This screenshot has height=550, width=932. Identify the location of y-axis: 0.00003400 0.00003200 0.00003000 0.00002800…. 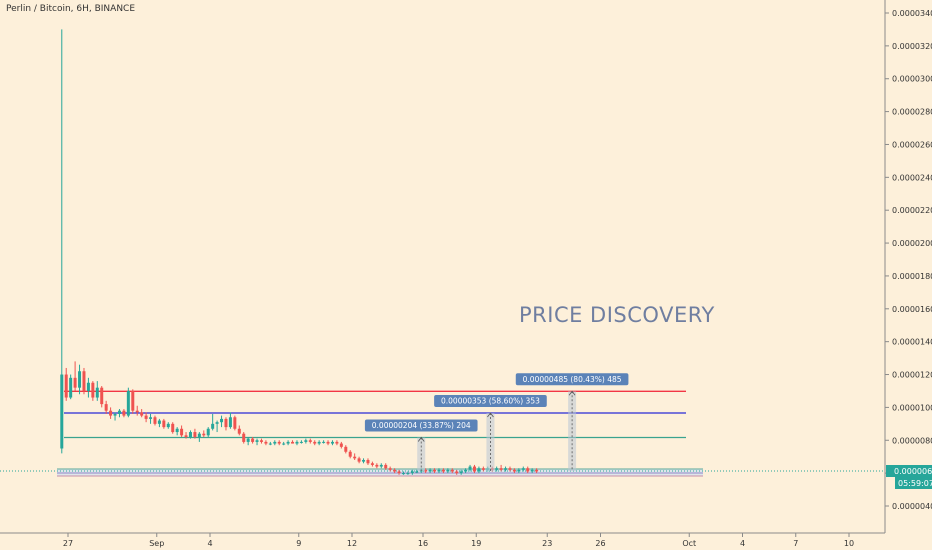
(908, 266).